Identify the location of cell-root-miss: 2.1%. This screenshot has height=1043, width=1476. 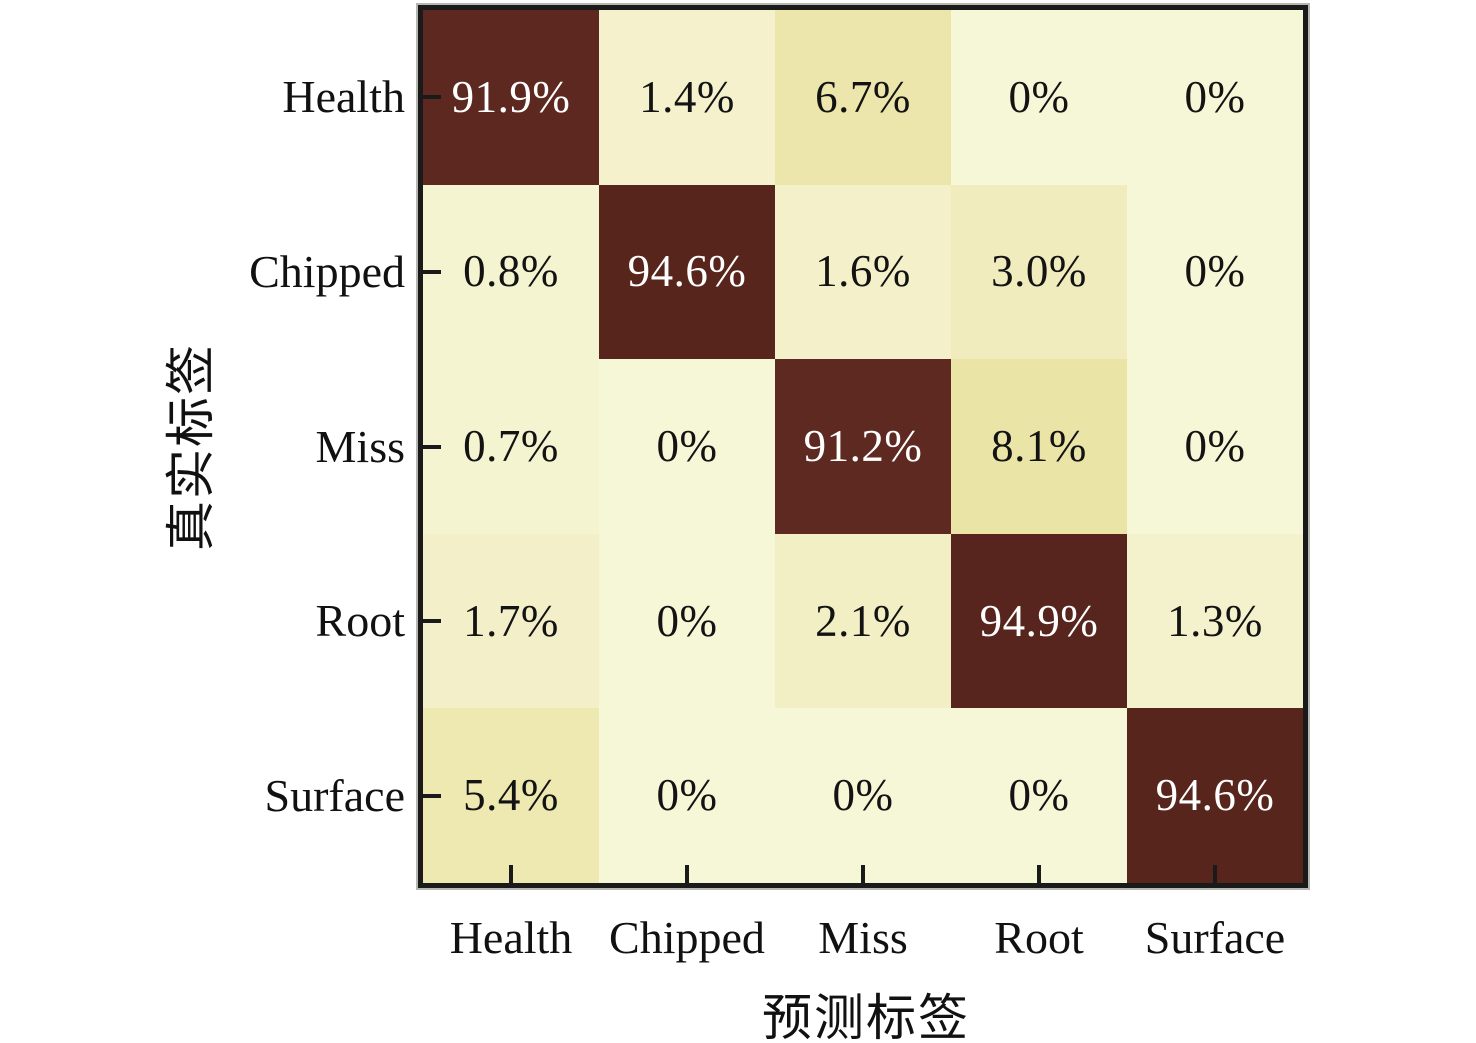
(863, 621).